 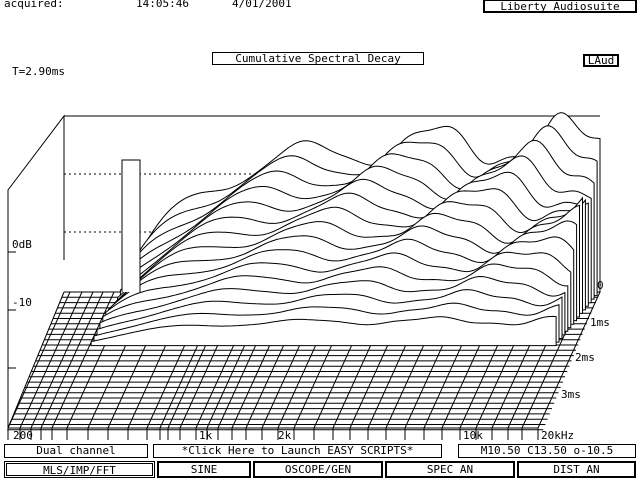 What do you see at coordinates (38, 71) in the screenshot?
I see `time-readout: T=2.90ms` at bounding box center [38, 71].